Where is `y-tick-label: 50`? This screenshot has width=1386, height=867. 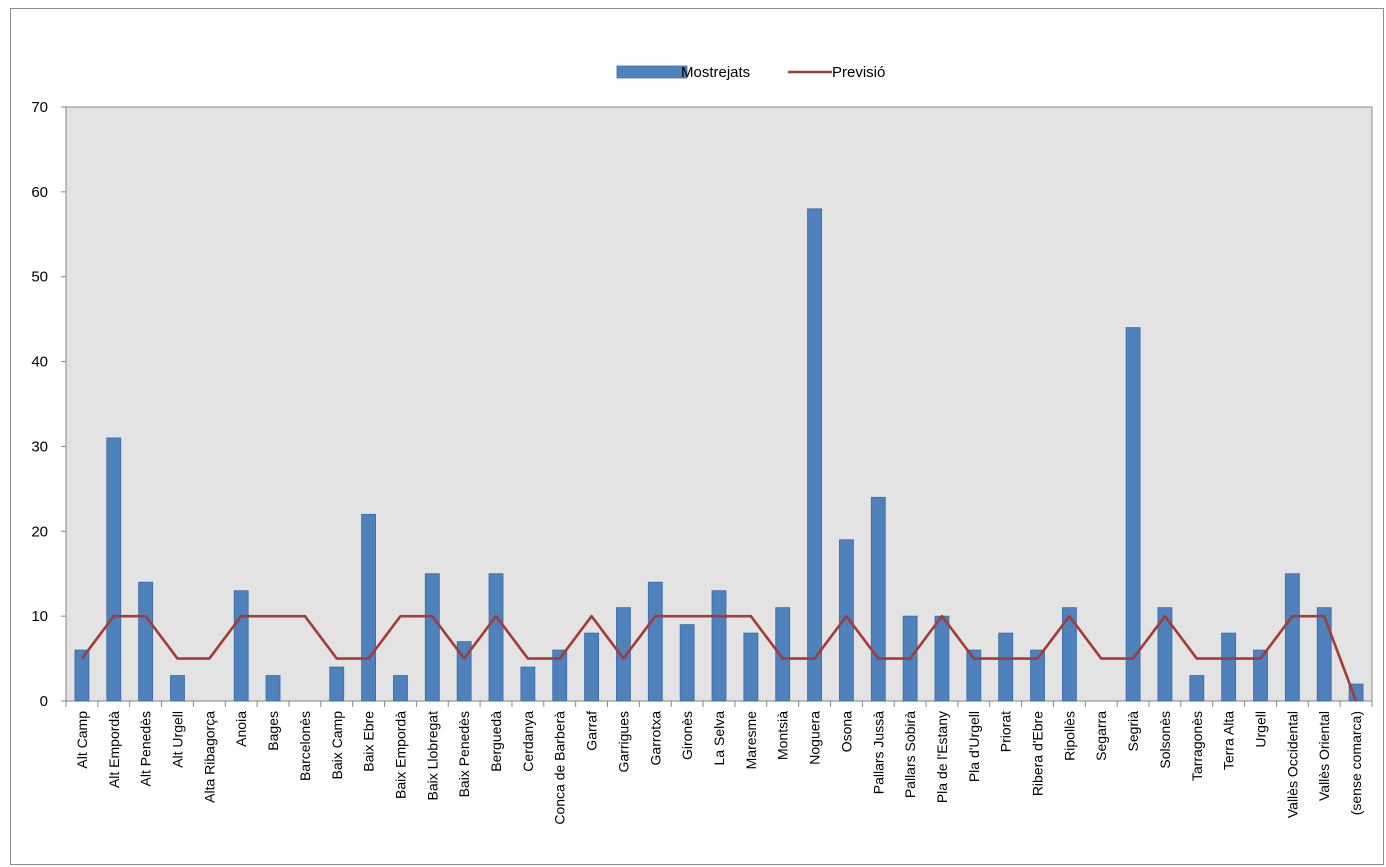
y-tick-label: 50 is located at coordinates (39, 277).